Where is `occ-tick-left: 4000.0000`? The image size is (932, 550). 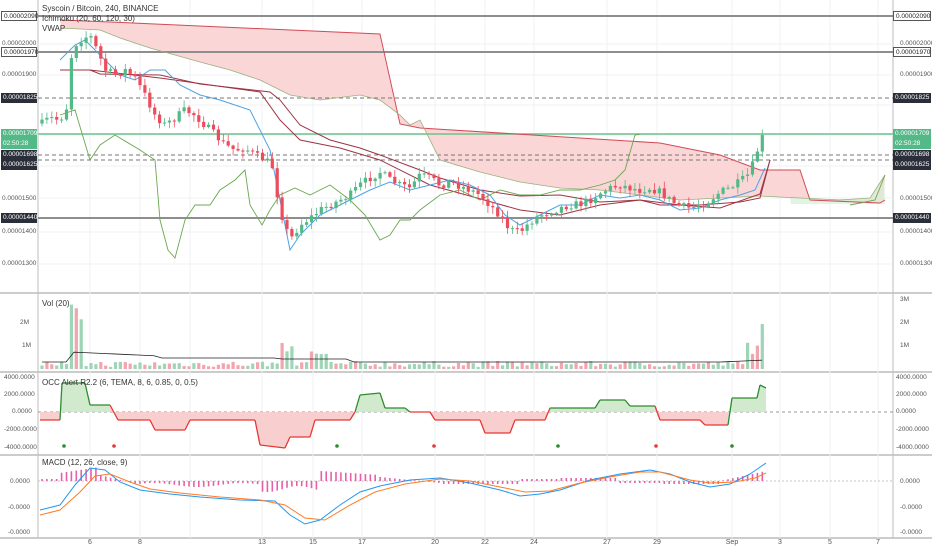 occ-tick-left: 4000.0000 is located at coordinates (19, 377).